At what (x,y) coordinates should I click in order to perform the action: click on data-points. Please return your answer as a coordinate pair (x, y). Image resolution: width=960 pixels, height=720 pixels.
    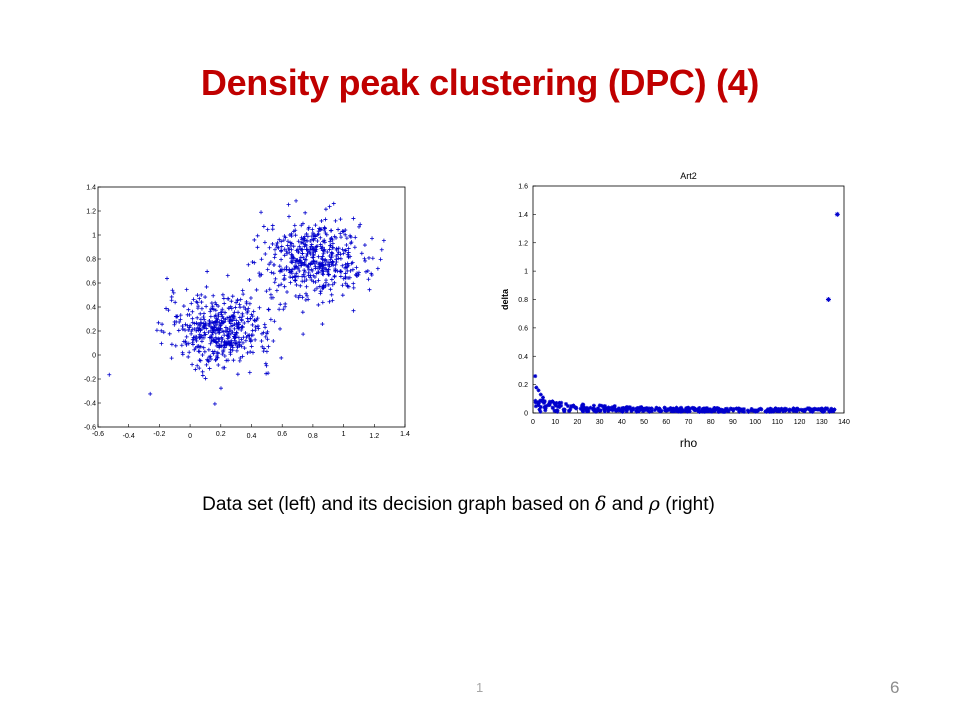
    Looking at the image, I should click on (246, 302).